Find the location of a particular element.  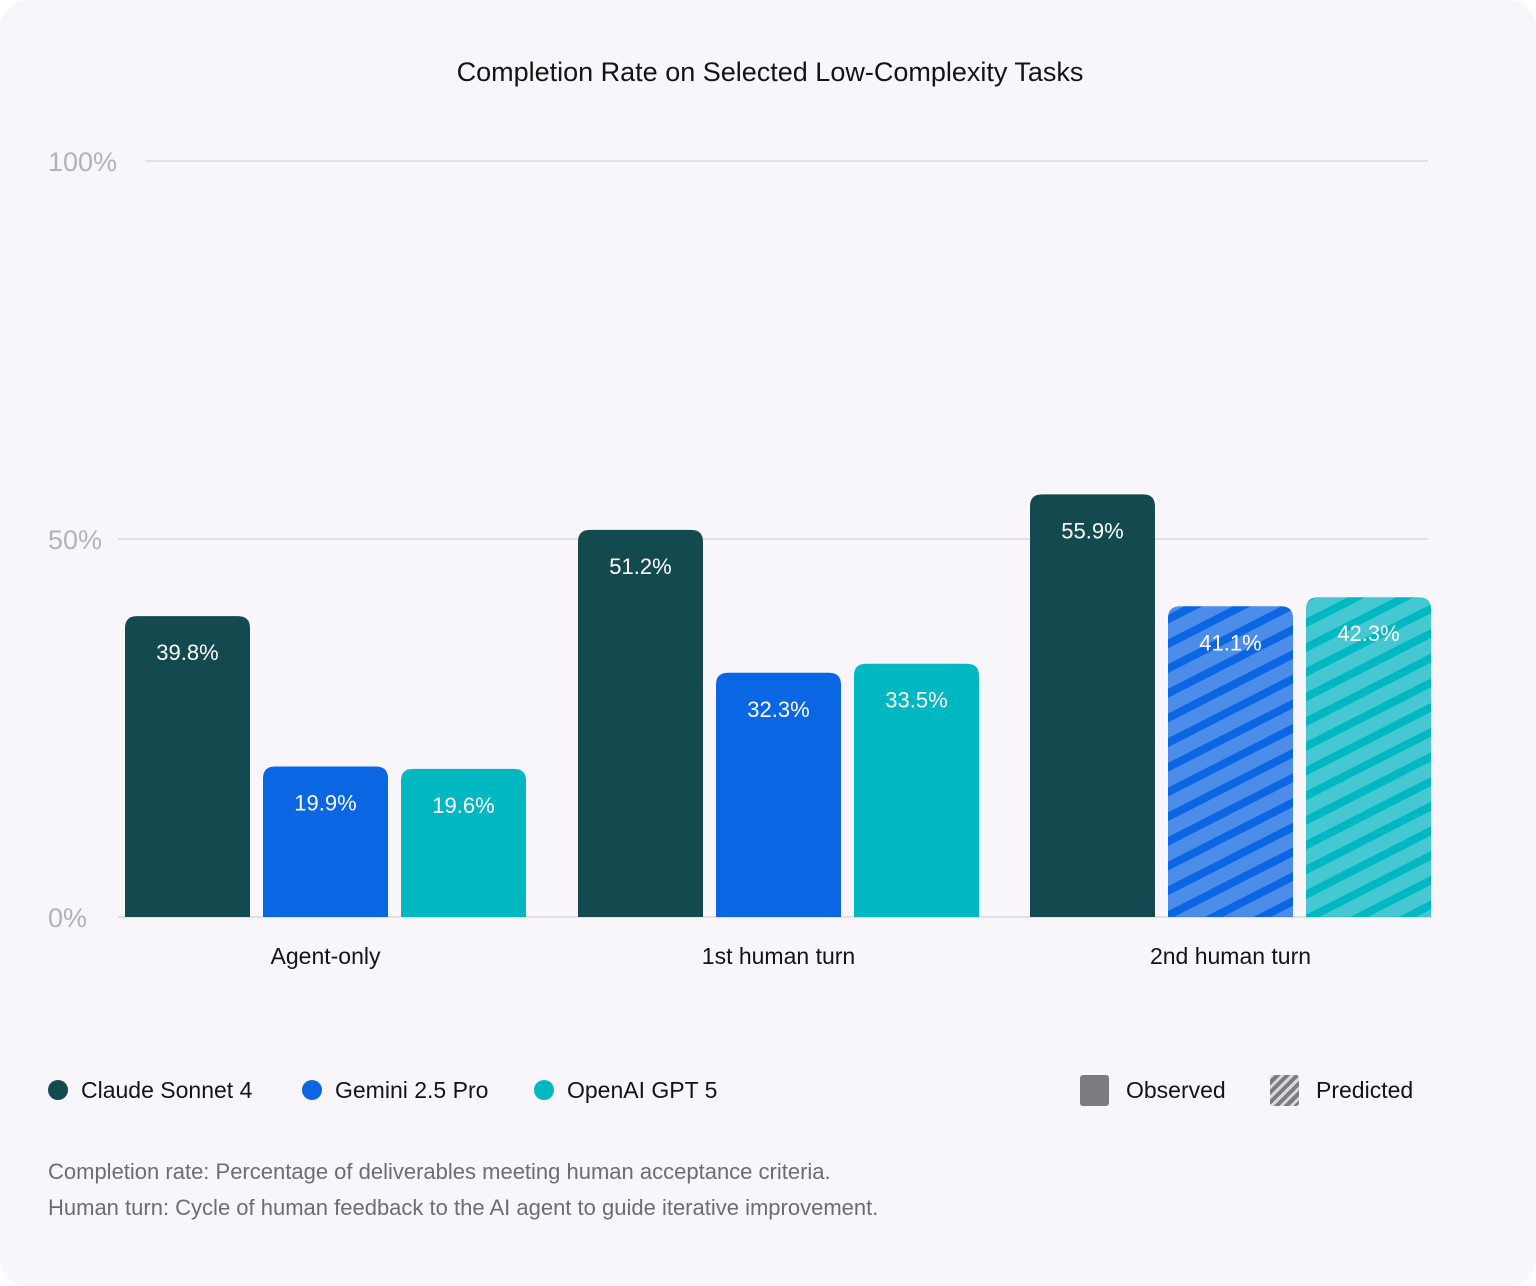

x-category-label: 2nd human turn is located at coordinates (1230, 956).